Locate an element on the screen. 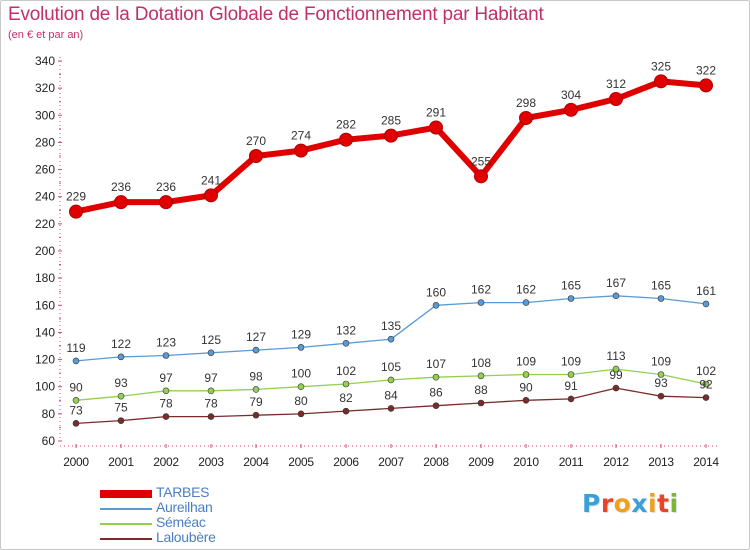 This screenshot has height=550, width=750. data-label: 236 is located at coordinates (166, 187).